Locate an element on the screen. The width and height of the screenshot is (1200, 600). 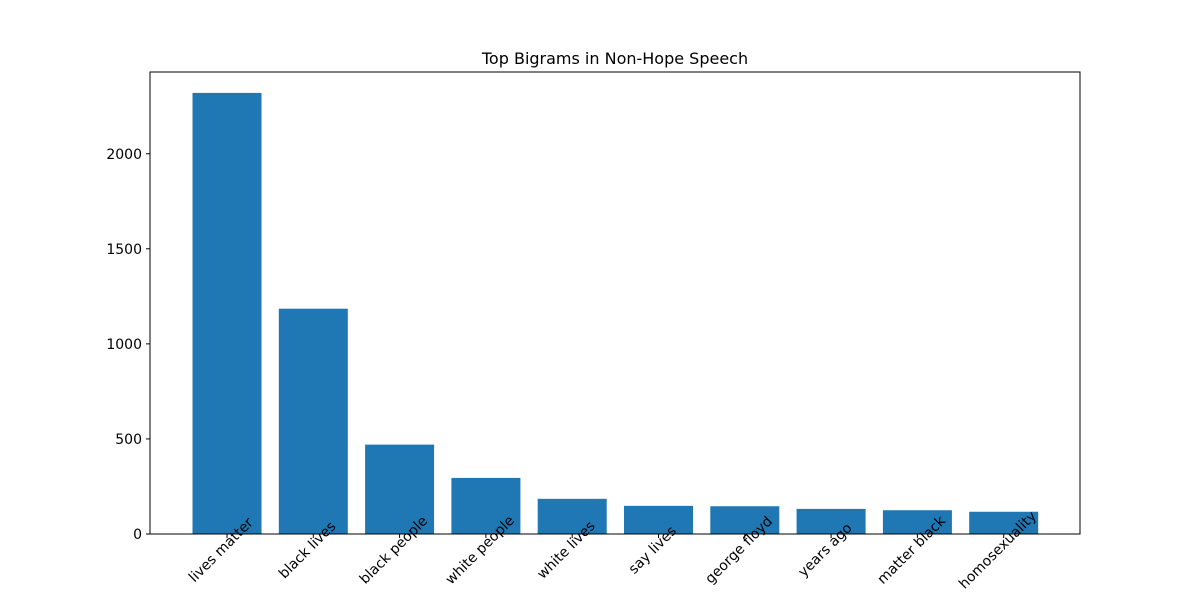
bar-say-lives is located at coordinates (658, 519).